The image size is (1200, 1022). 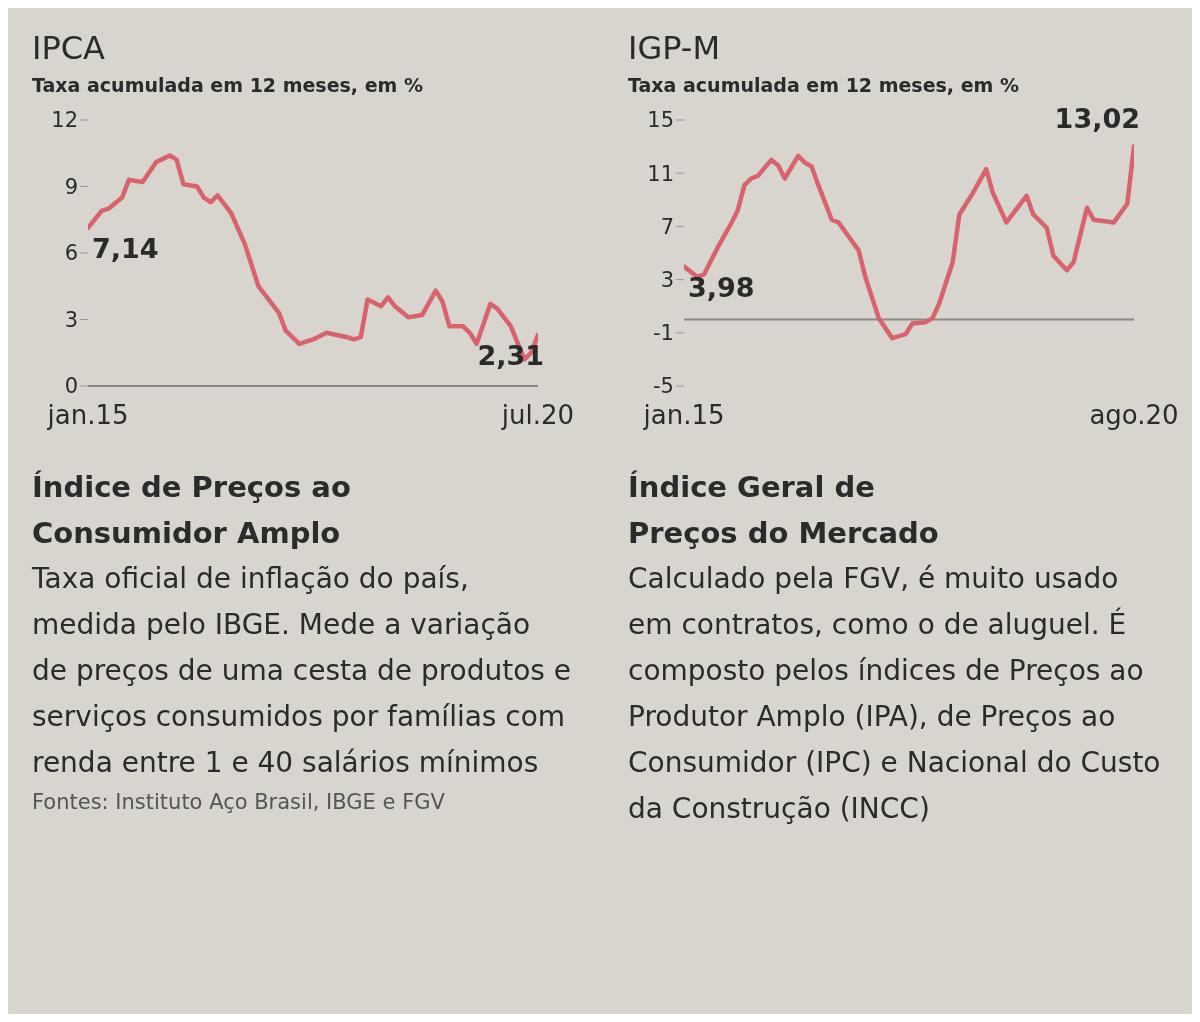 I want to click on text: Fontes: Instituto Aço Brasil, IBGE e FGV, so click(x=239, y=802).